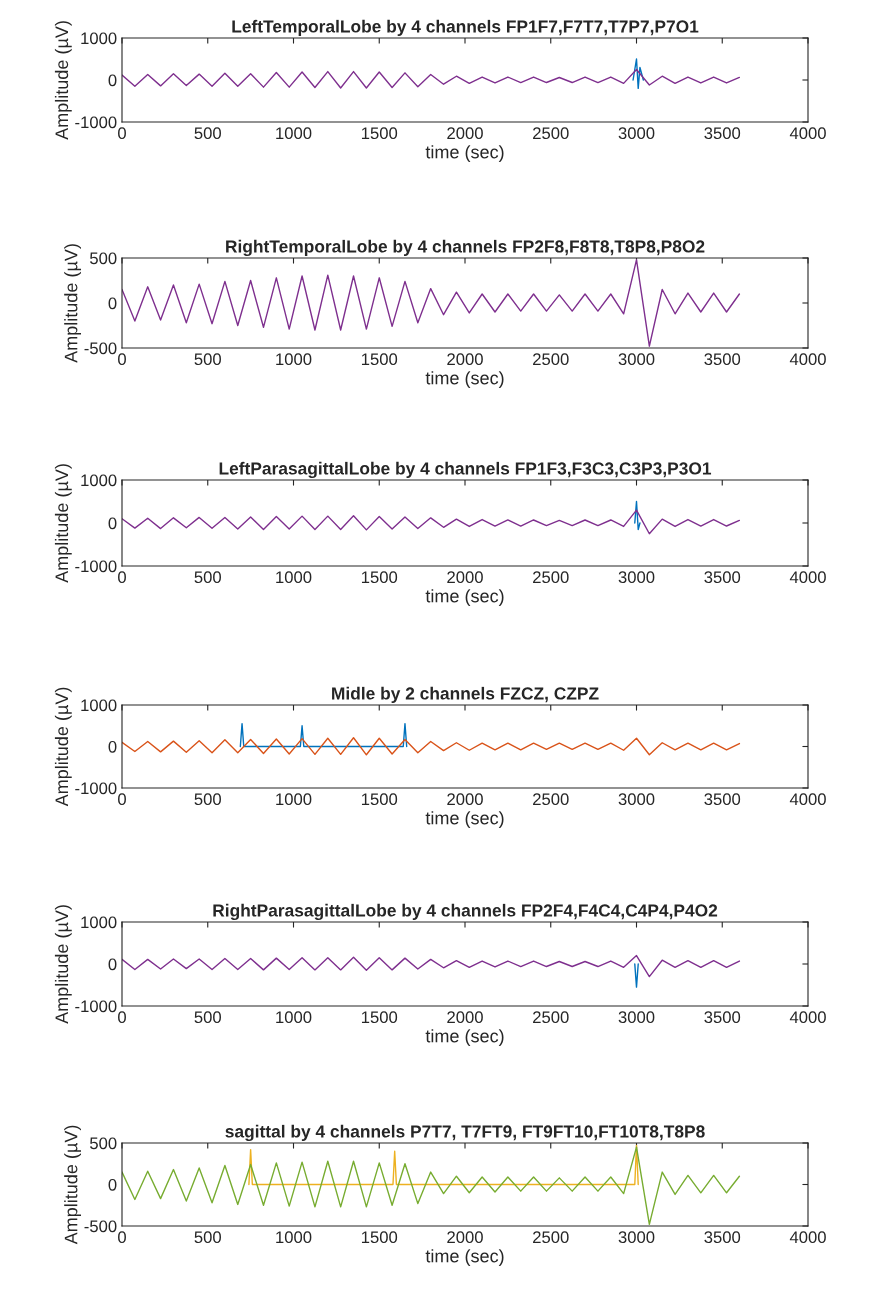 This screenshot has height=1290, width=882. What do you see at coordinates (465, 248) in the screenshot?
I see `chart-title: RightTemporalLobe by 4 channels FP2F8,F8T8,T8P8,P8O2` at bounding box center [465, 248].